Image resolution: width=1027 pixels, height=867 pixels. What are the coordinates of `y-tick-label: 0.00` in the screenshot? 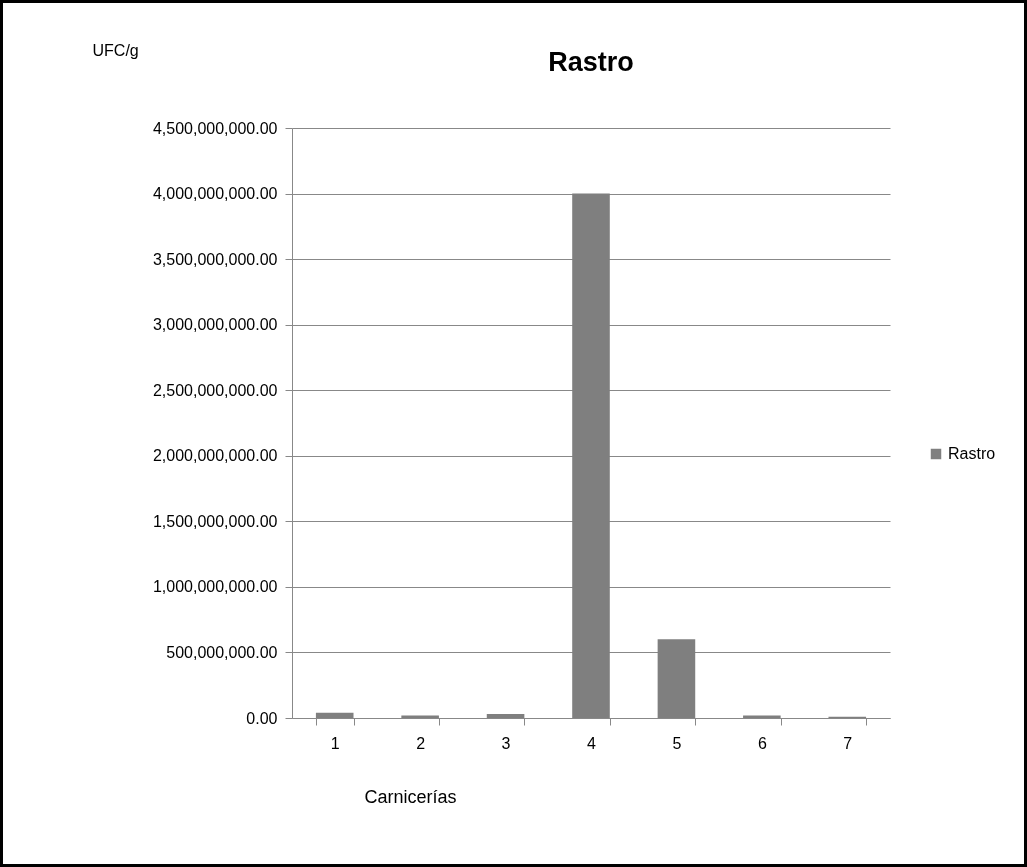 It's located at (262, 718).